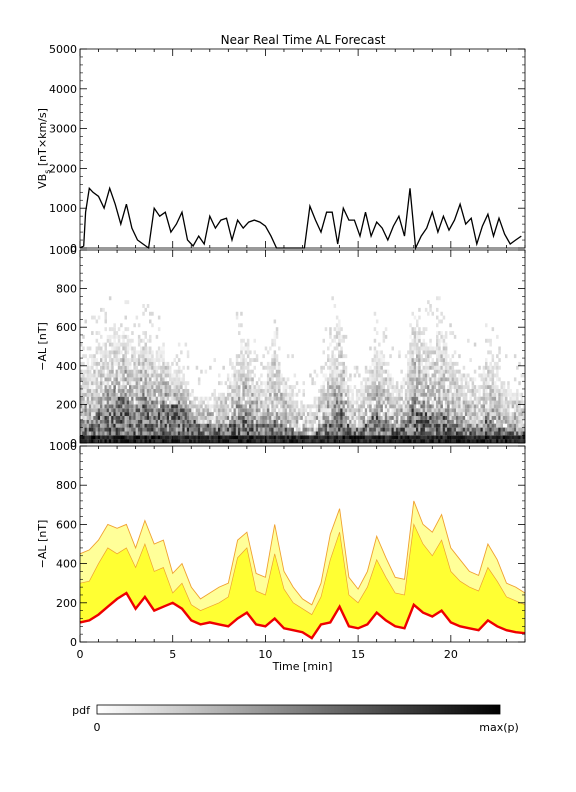 This screenshot has height=792, width=576. What do you see at coordinates (66, 289) in the screenshot?
I see `y-tick-label: 800` at bounding box center [66, 289].